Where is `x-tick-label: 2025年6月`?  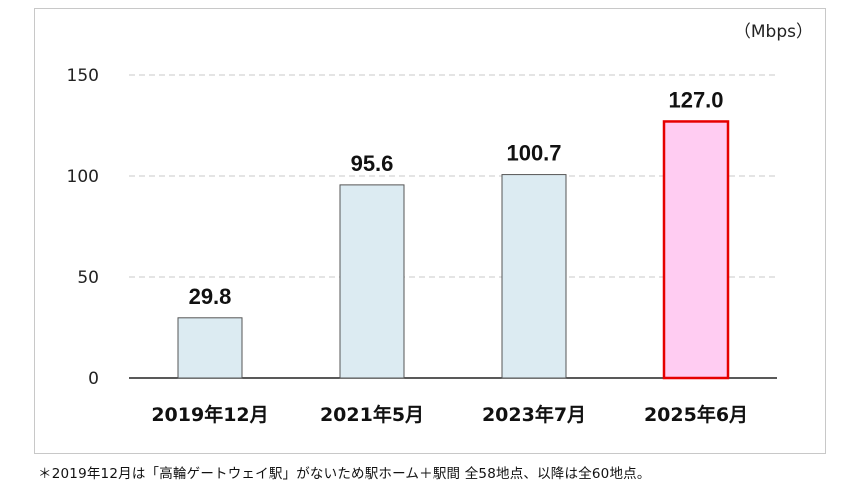 x-tick-label: 2025年6月 is located at coordinates (696, 414).